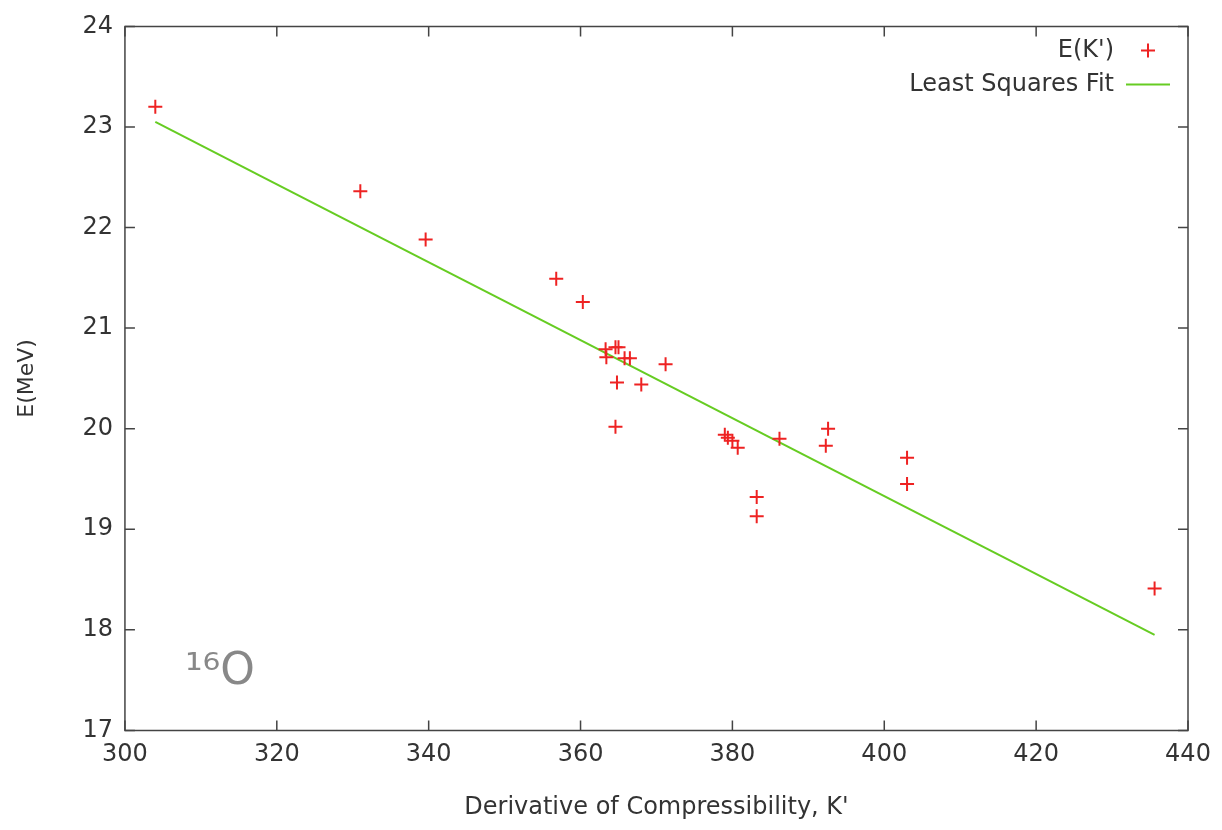 Image resolution: width=1222 pixels, height=830 pixels. I want to click on legend-label: Least Squares Fit, so click(1011, 82).